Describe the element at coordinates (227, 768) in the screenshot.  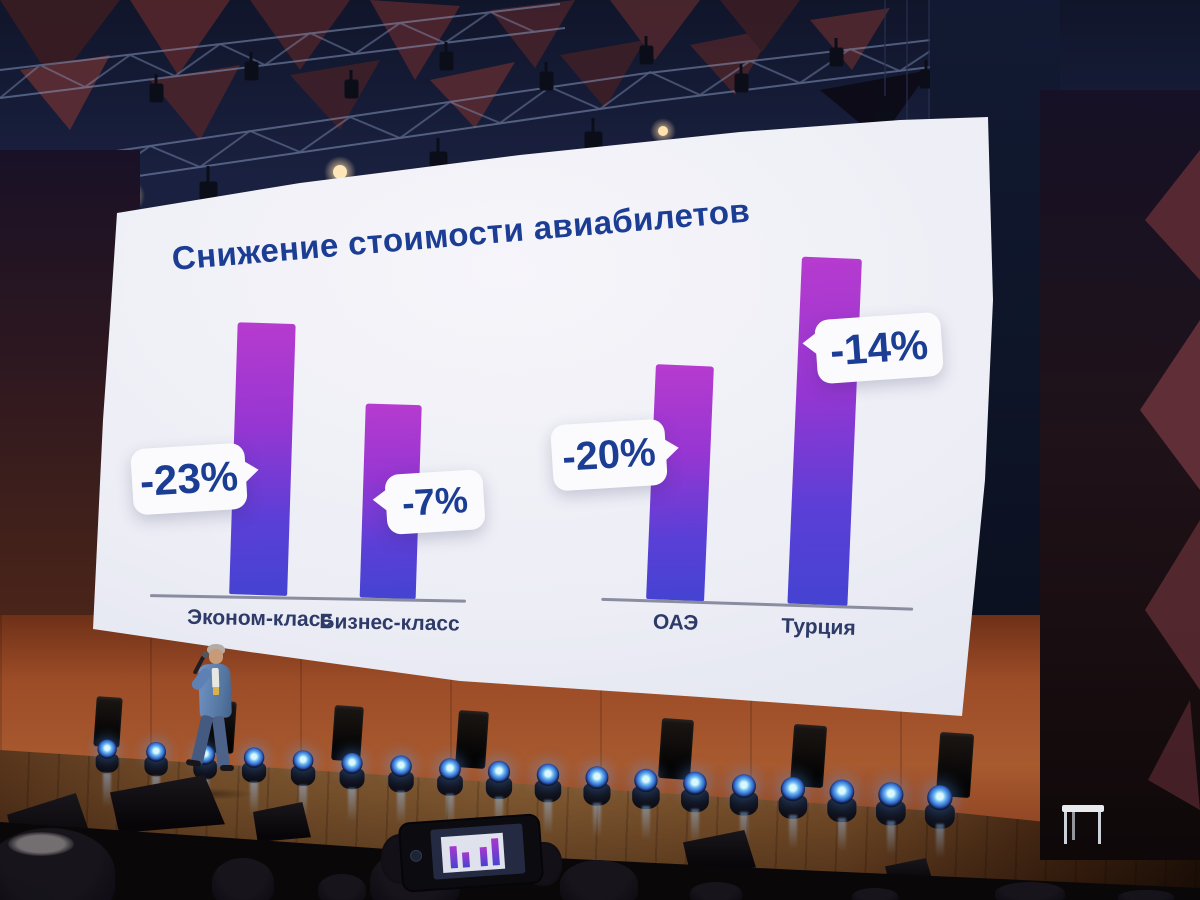
I see `presenter-shoe-back` at that location.